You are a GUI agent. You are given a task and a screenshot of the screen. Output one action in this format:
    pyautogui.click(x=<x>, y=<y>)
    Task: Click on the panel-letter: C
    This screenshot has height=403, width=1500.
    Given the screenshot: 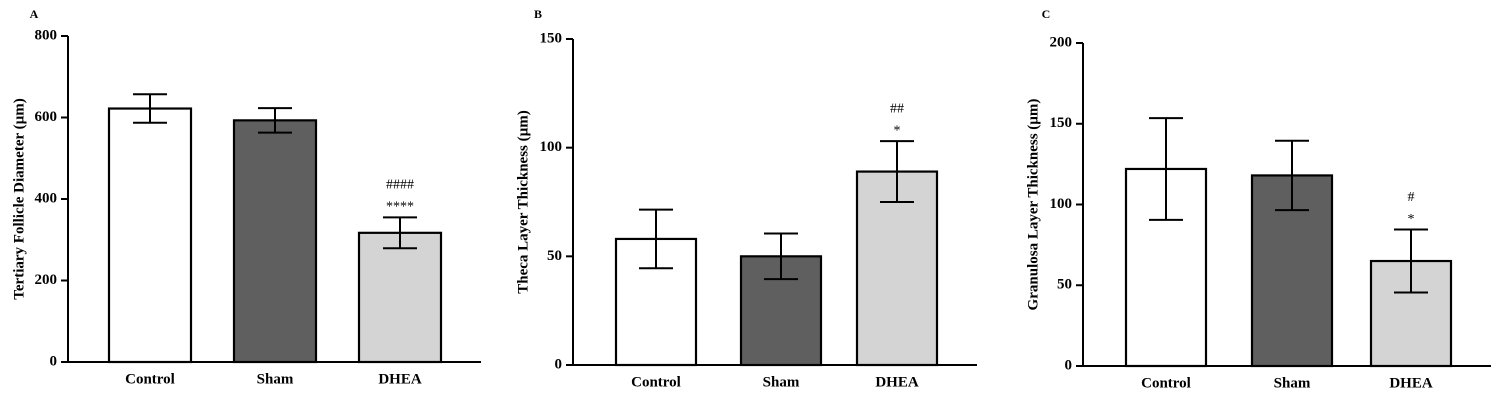 What is the action you would take?
    pyautogui.click(x=1046, y=14)
    